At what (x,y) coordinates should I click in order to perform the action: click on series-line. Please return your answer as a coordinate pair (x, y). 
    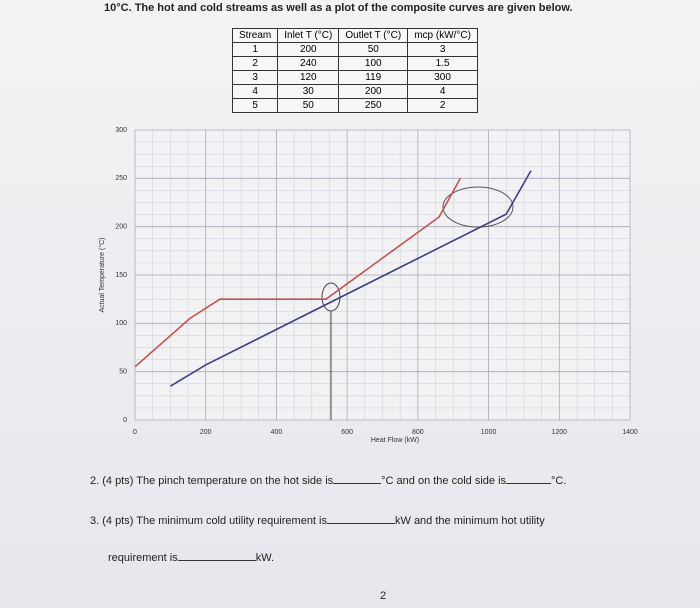
    Looking at the image, I should click on (297, 272).